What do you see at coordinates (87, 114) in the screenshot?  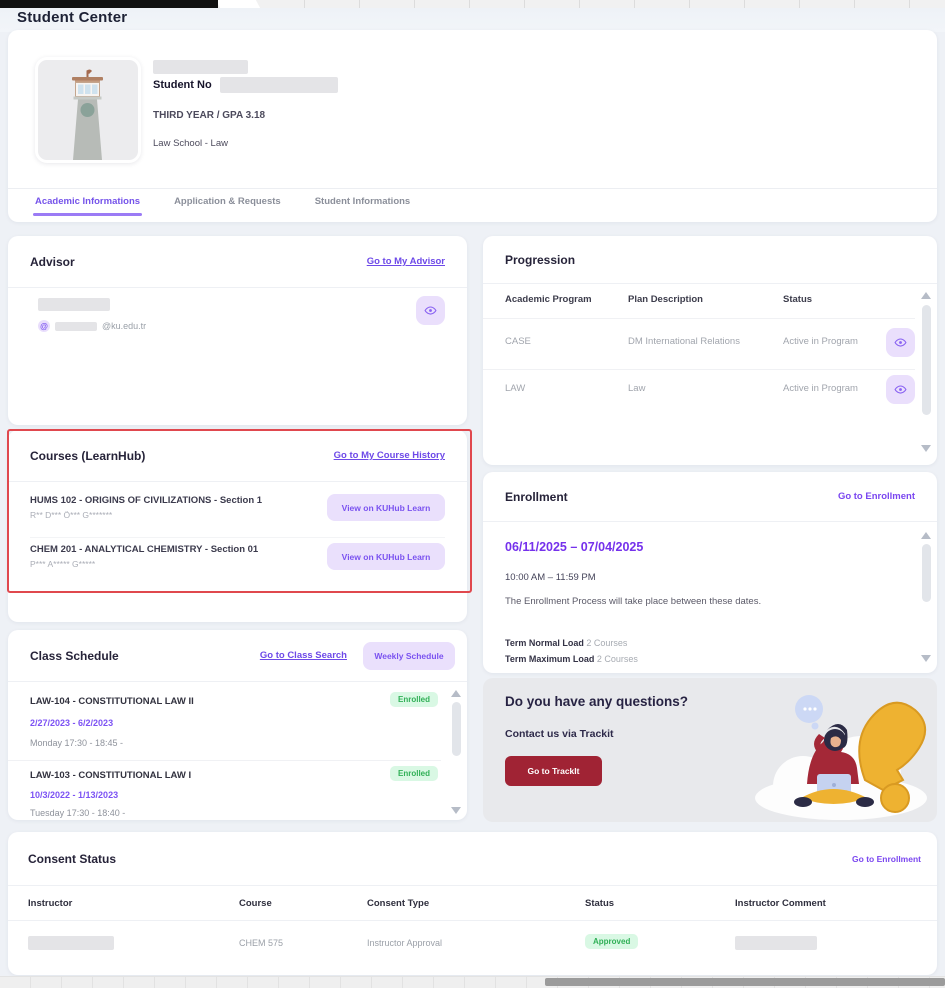 I see `tower-illustration` at bounding box center [87, 114].